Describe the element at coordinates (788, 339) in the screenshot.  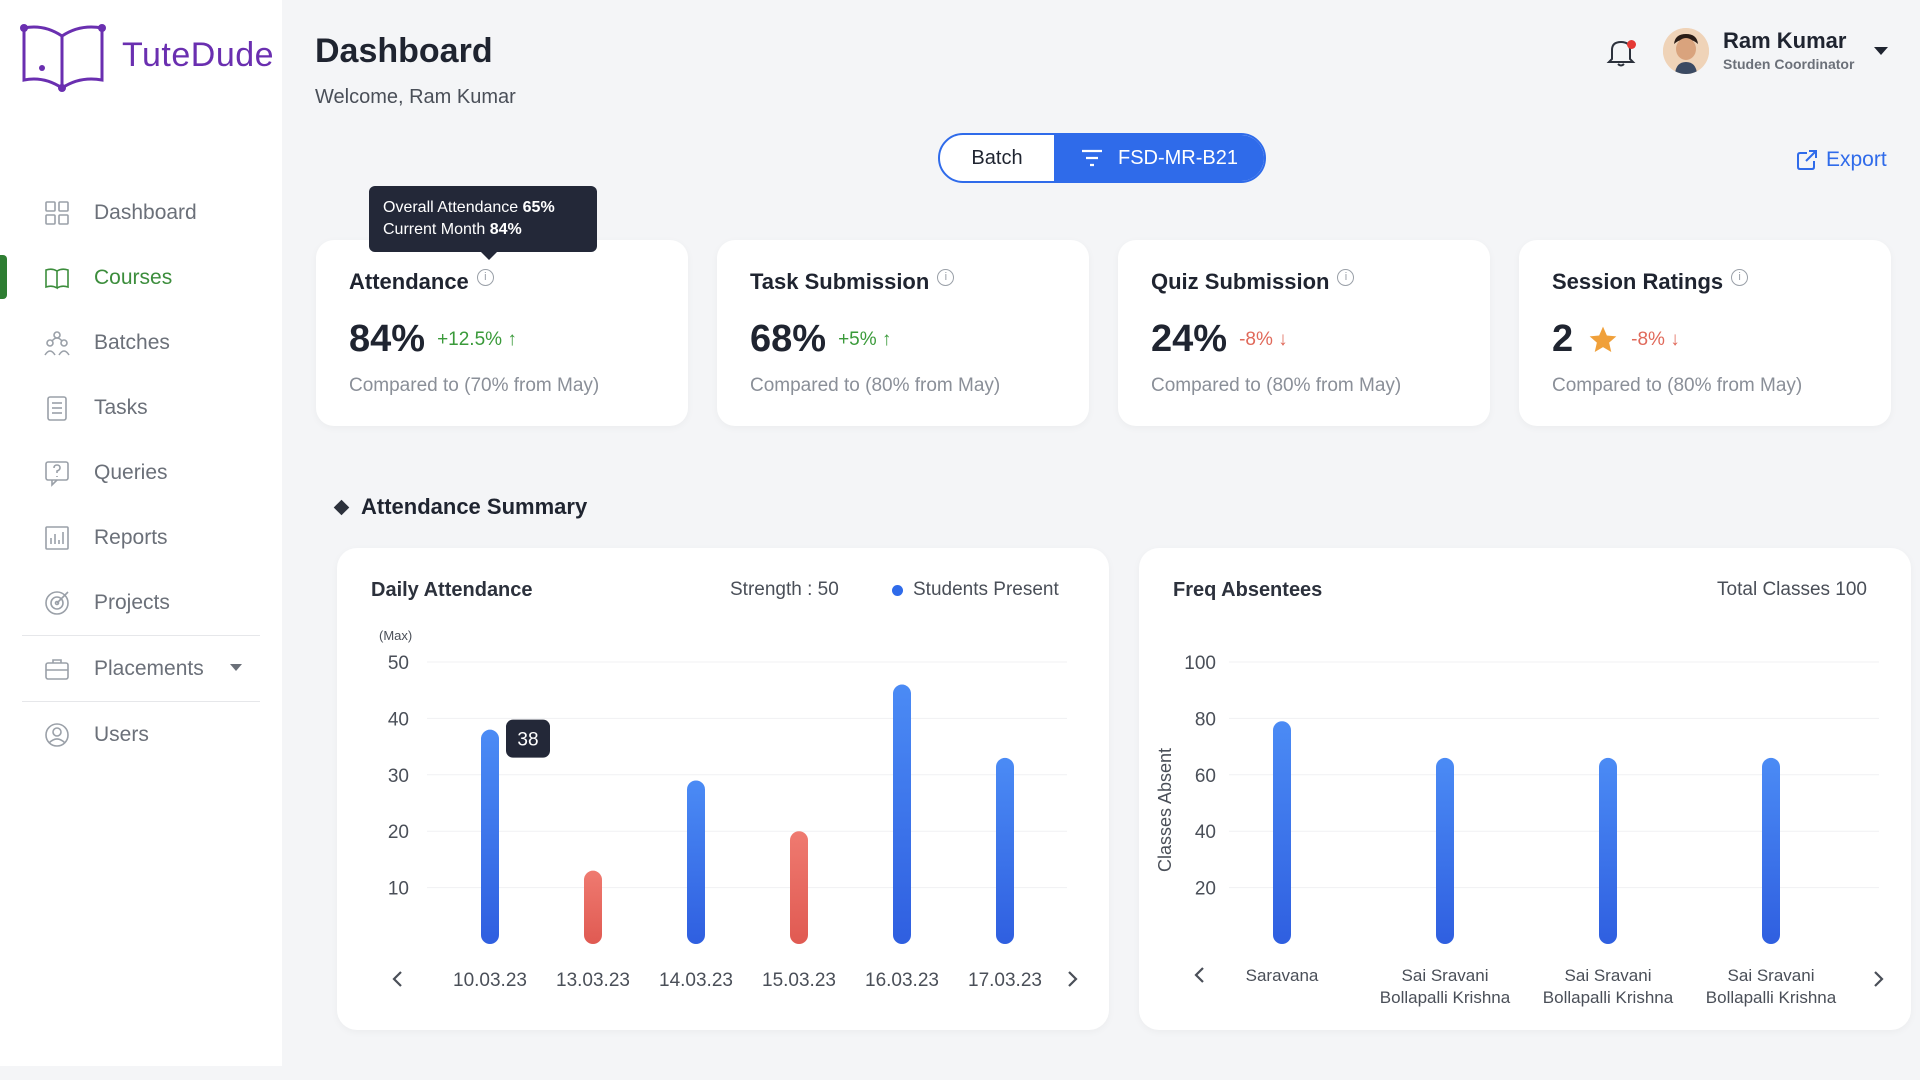
I see `card-value: 68%` at that location.